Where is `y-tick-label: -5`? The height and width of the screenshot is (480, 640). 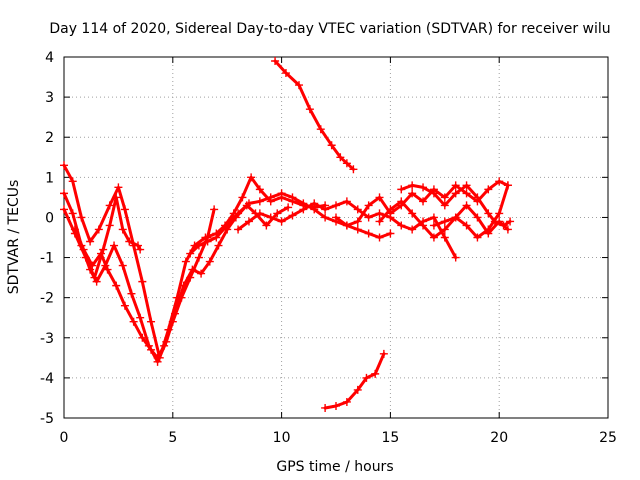
y-tick-label: -5 is located at coordinates (47, 419).